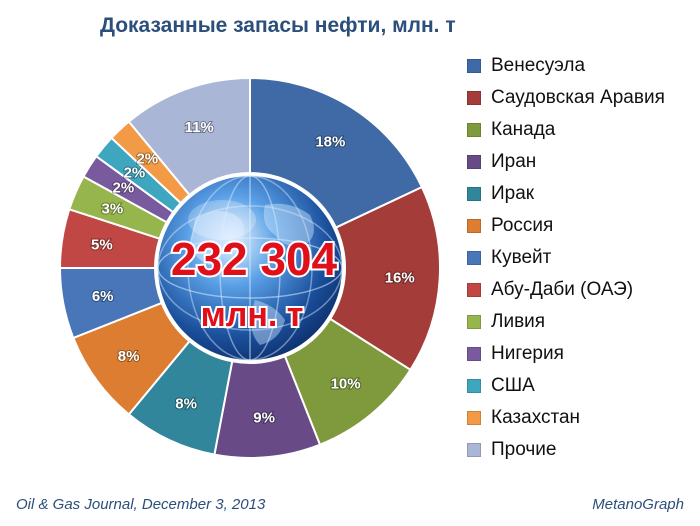  Describe the element at coordinates (112, 208) in the screenshot. I see `slice-percent-label: 3%` at that location.